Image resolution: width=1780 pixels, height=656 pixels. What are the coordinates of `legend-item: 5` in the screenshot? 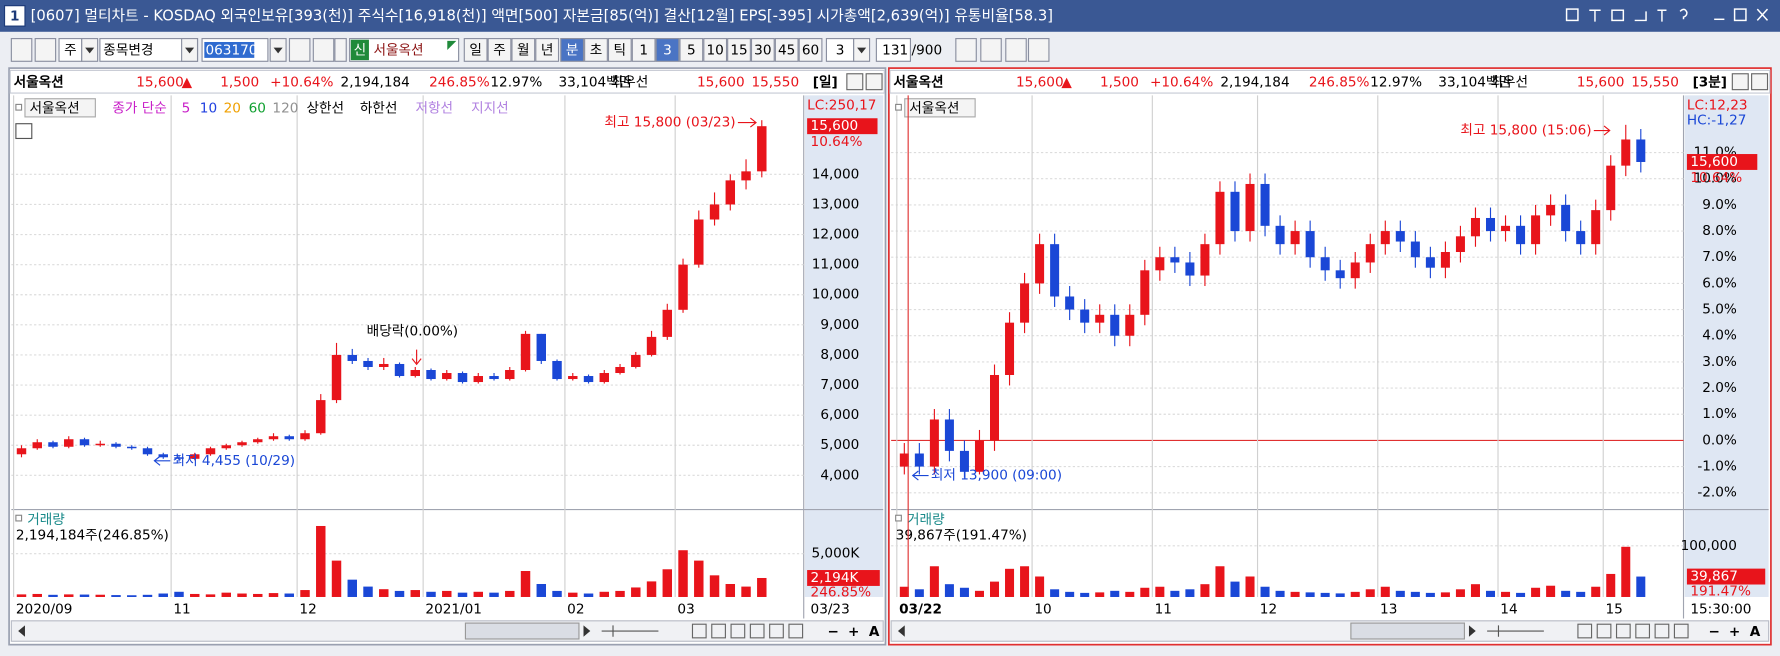 It's located at (186, 108).